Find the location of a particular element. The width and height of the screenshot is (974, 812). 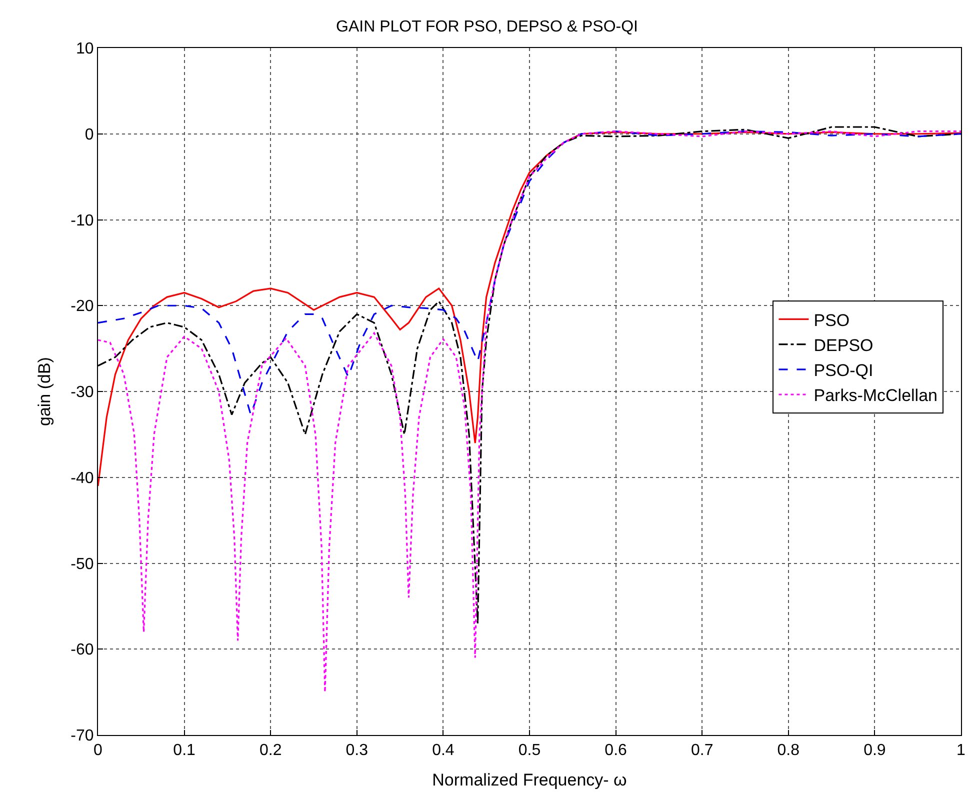

y-tick-label: 10 is located at coordinates (85, 49).